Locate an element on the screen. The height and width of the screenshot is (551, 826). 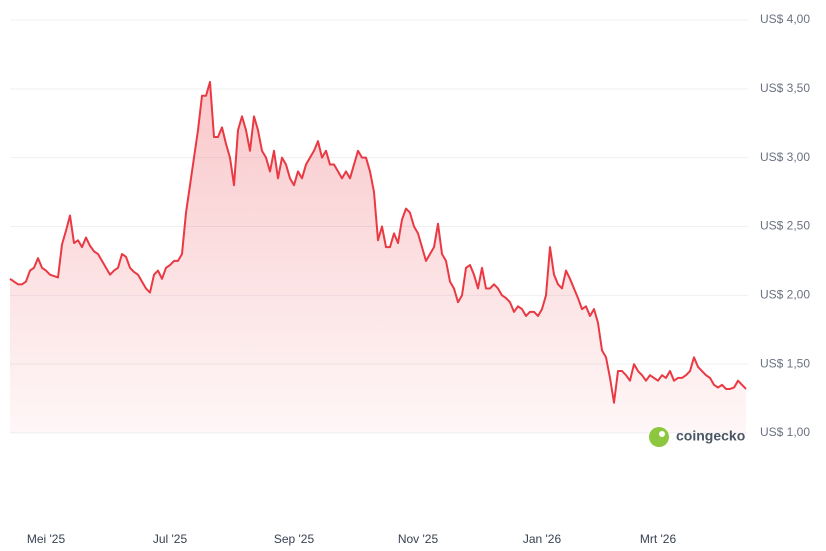
x-tick-label: Jul '25 is located at coordinates (170, 539).